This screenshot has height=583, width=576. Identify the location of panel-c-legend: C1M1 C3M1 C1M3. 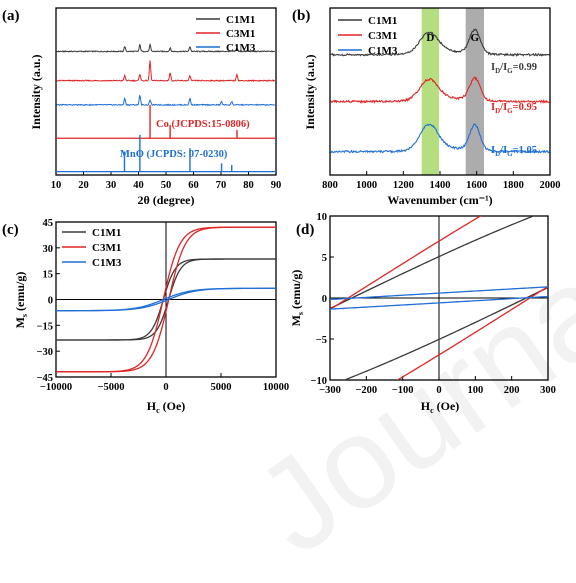
(92, 248).